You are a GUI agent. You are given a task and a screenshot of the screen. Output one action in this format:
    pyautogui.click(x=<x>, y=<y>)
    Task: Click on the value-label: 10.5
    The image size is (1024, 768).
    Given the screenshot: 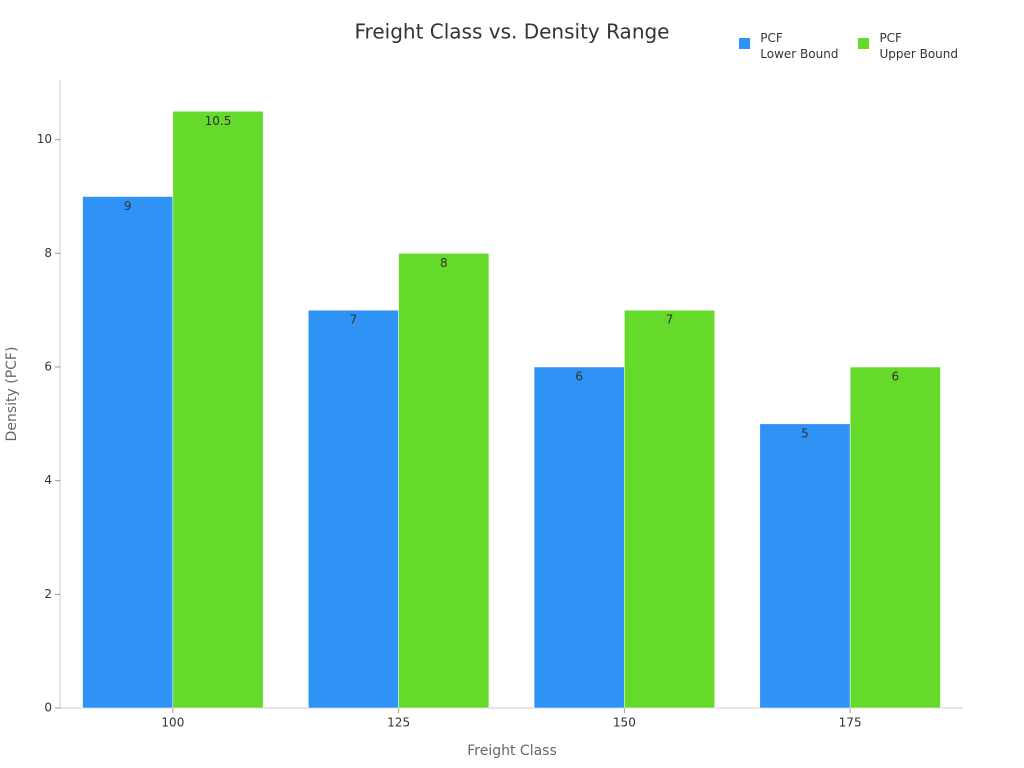 What is the action you would take?
    pyautogui.click(x=218, y=121)
    